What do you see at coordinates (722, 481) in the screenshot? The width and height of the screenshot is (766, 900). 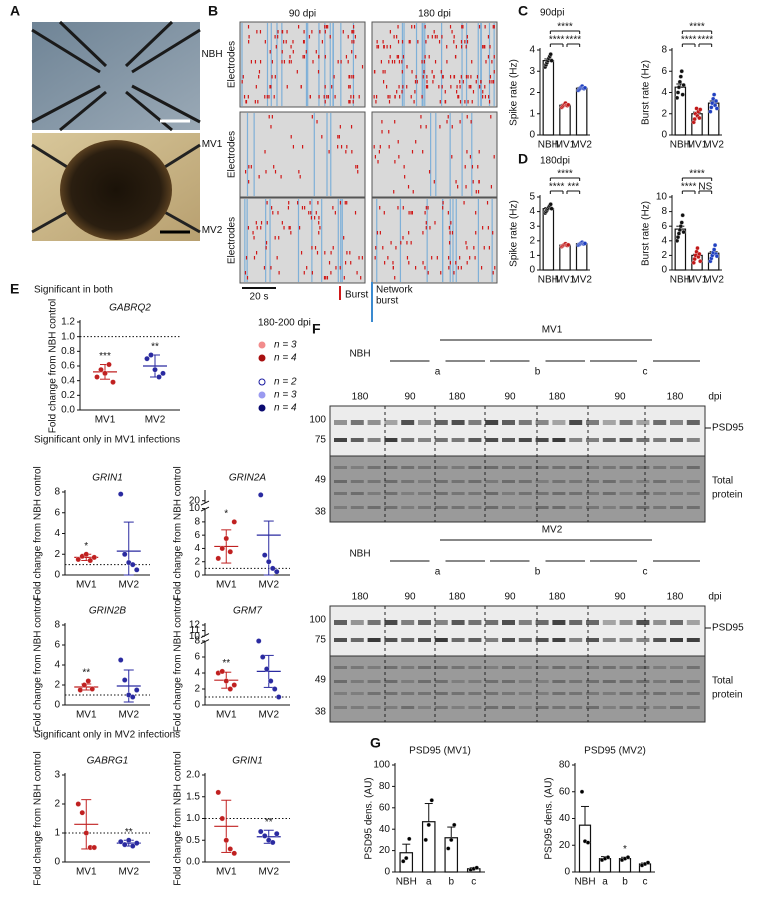 I see `band-label: Total` at bounding box center [722, 481].